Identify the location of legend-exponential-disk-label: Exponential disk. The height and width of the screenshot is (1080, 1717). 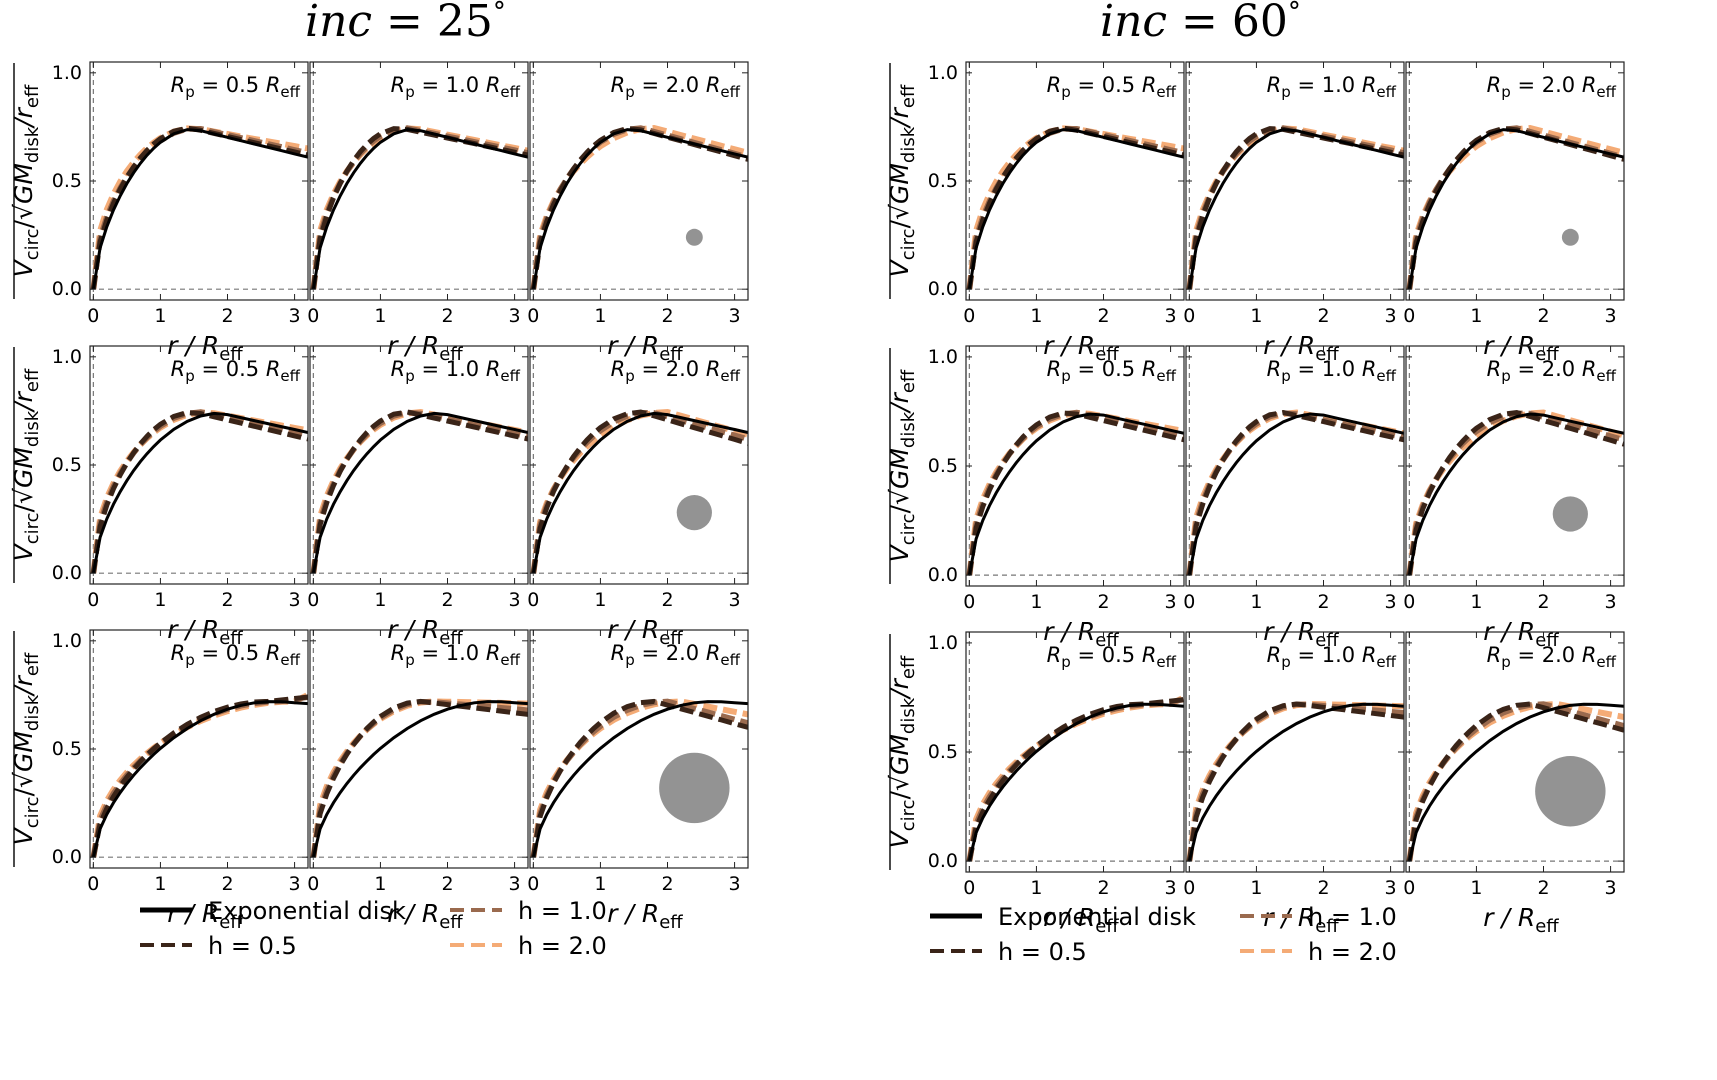
(1097, 917).